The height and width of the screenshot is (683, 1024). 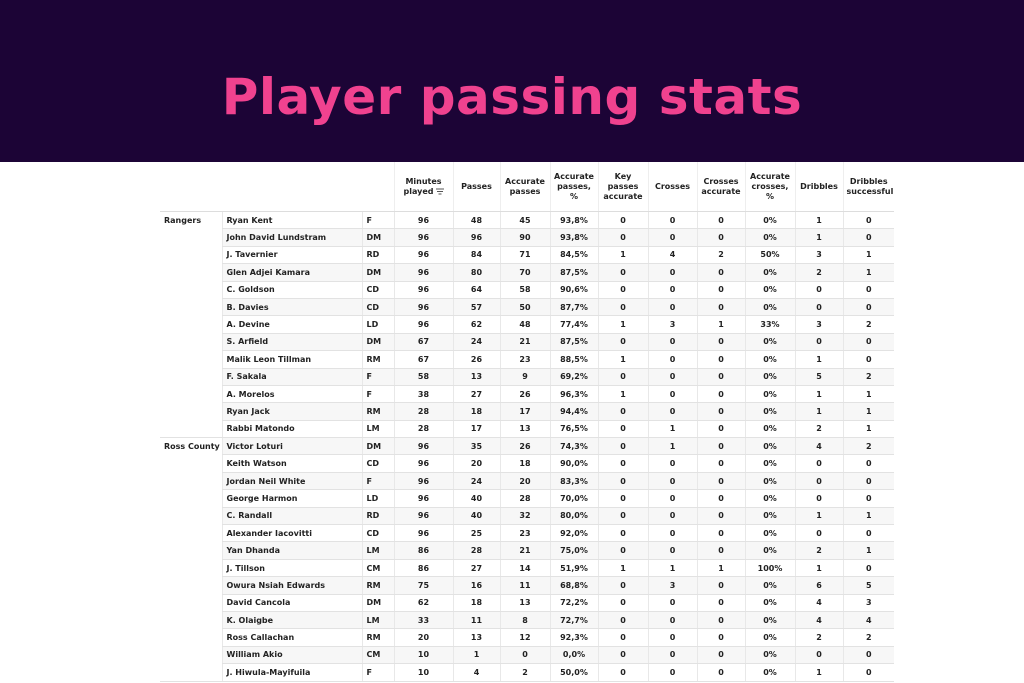 I want to click on column-header: Accurate passes, so click(x=524, y=187).